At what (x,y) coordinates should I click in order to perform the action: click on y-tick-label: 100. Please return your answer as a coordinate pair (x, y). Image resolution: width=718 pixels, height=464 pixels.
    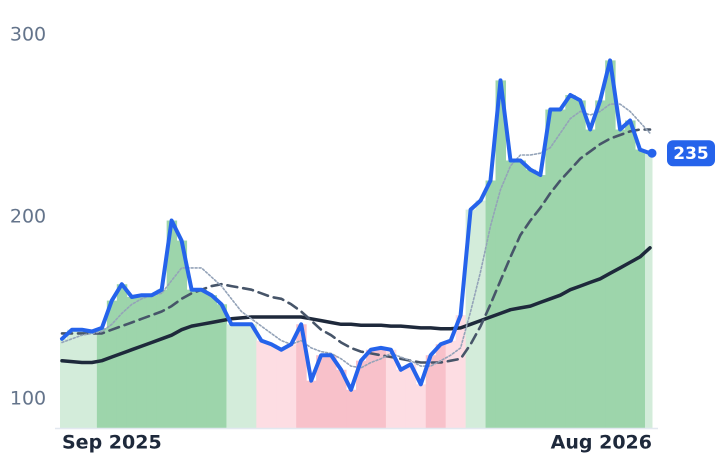
    Looking at the image, I should click on (28, 398).